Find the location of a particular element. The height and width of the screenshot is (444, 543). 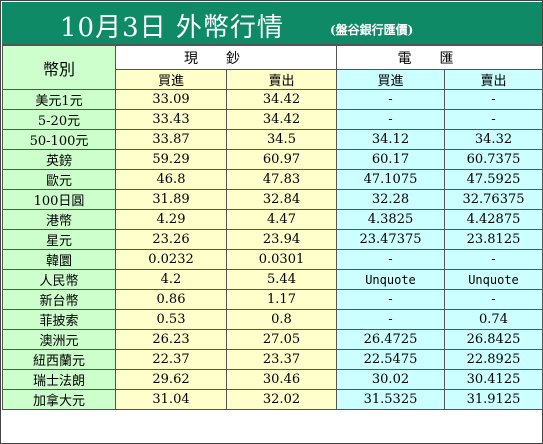

table-row: 新台幣 0.86 1.17- - is located at coordinates (272, 299).